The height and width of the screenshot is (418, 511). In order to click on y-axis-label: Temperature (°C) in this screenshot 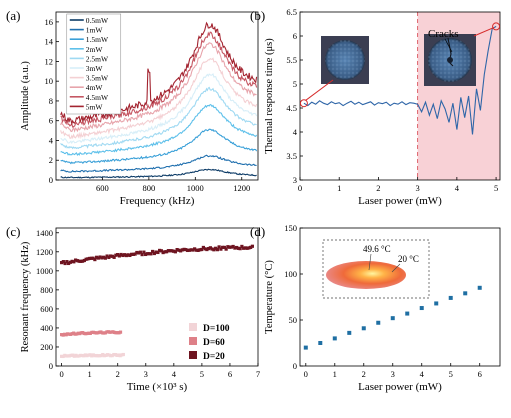, I will do `click(269, 297)`.